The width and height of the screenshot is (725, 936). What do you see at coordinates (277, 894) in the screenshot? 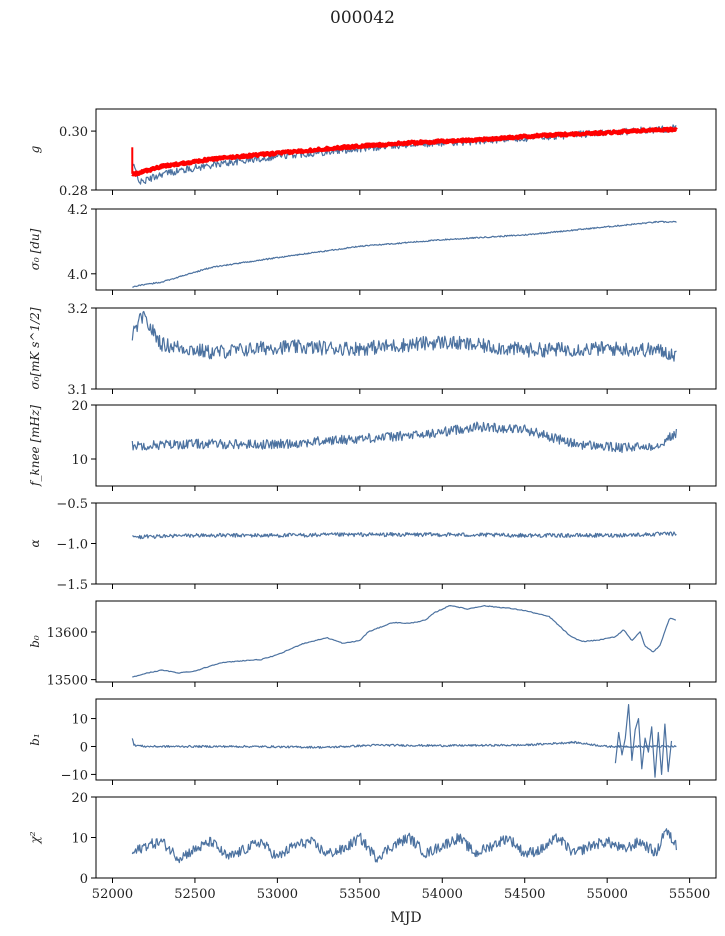
I see `x-tick-label: 53000` at bounding box center [277, 894].